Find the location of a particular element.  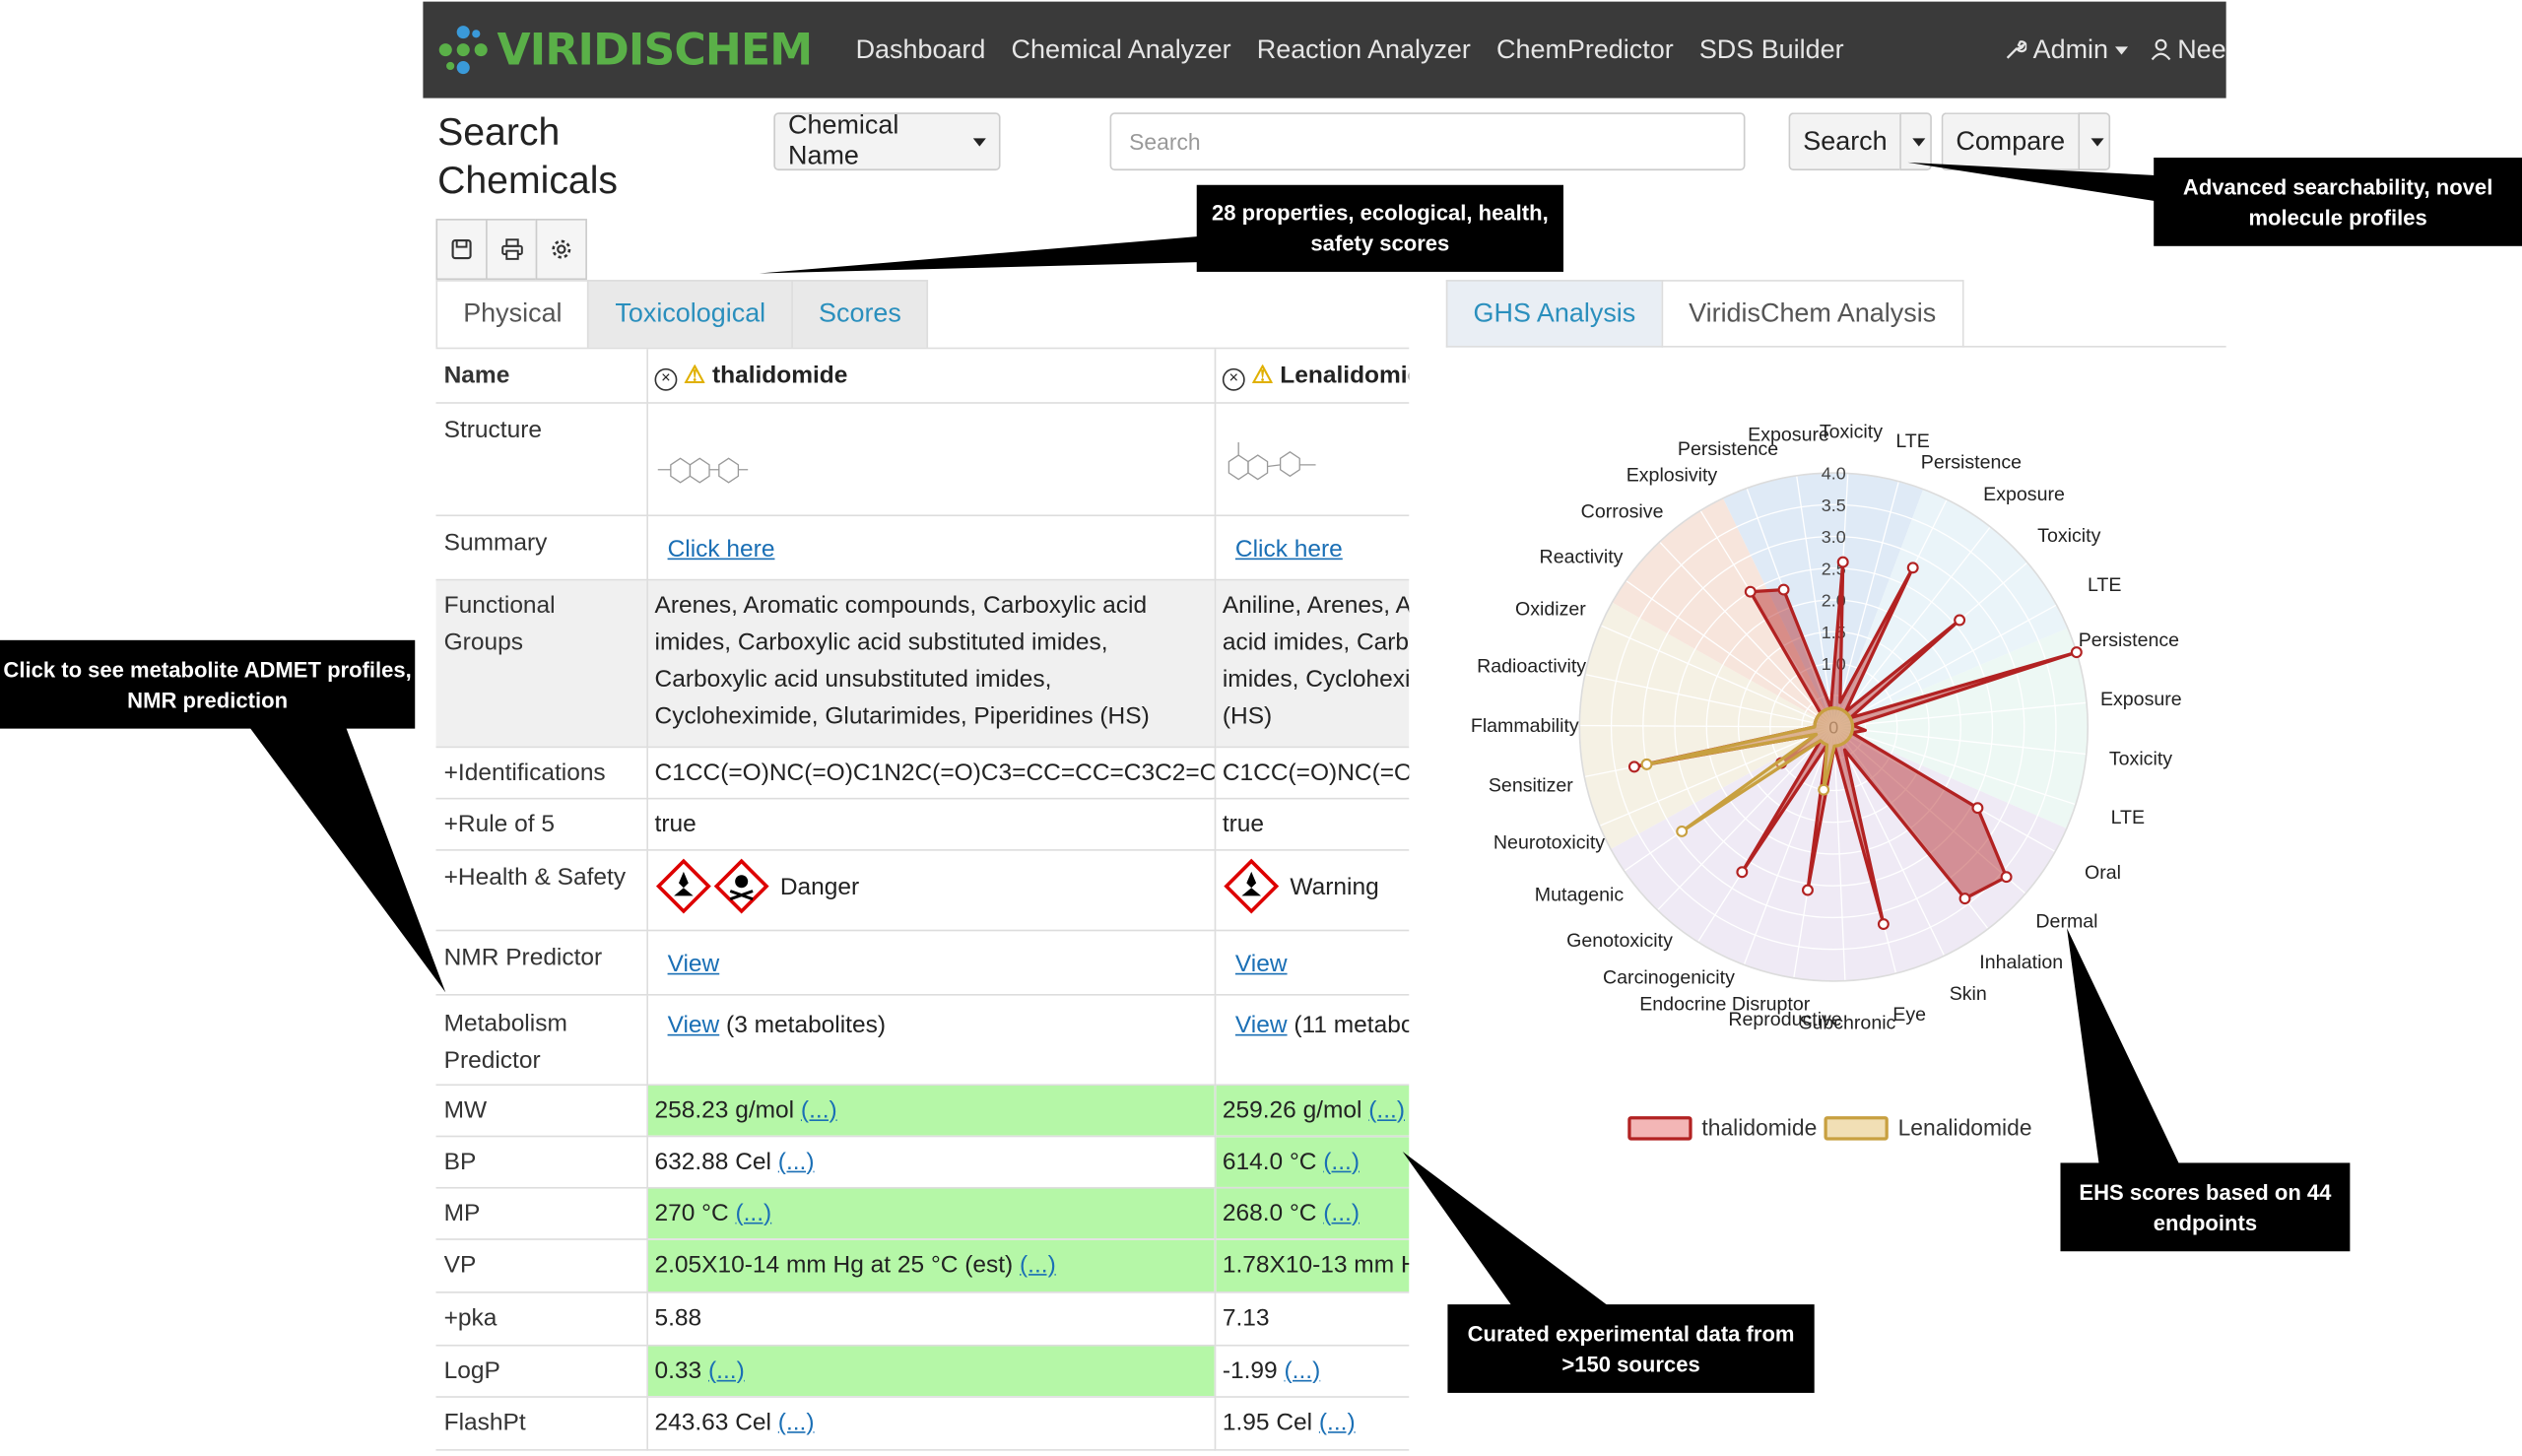

table-row: MW 258.23 g/mol (...) 259.26 g/mol (...) is located at coordinates (922, 1110).